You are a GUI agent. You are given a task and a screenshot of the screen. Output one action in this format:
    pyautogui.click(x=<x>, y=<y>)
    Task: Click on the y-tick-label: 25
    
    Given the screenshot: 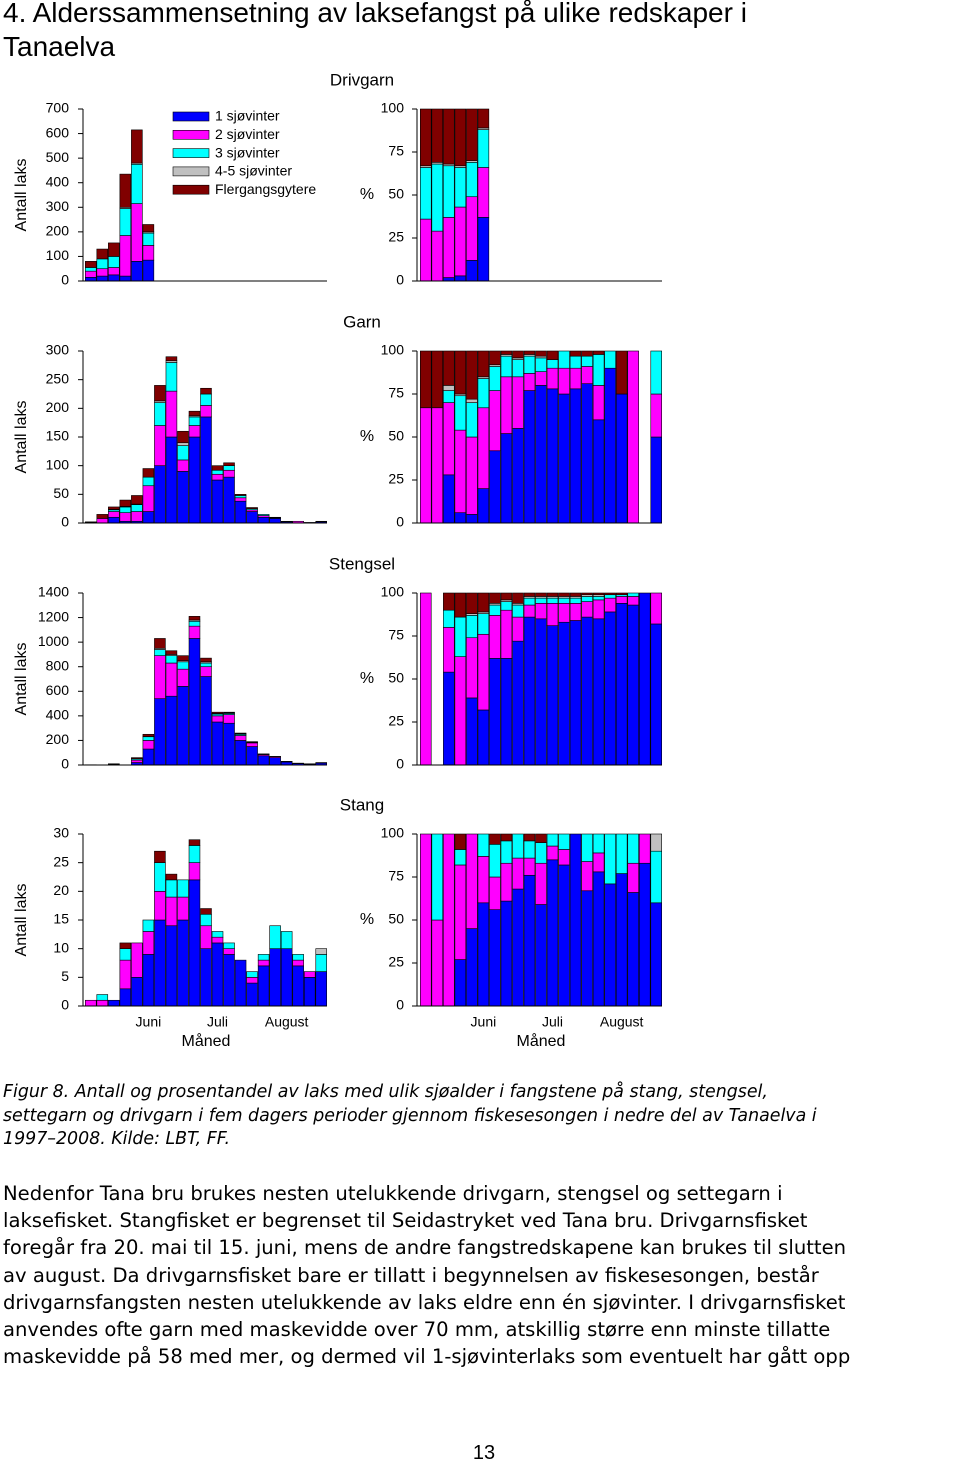 What is the action you would take?
    pyautogui.click(x=61, y=861)
    